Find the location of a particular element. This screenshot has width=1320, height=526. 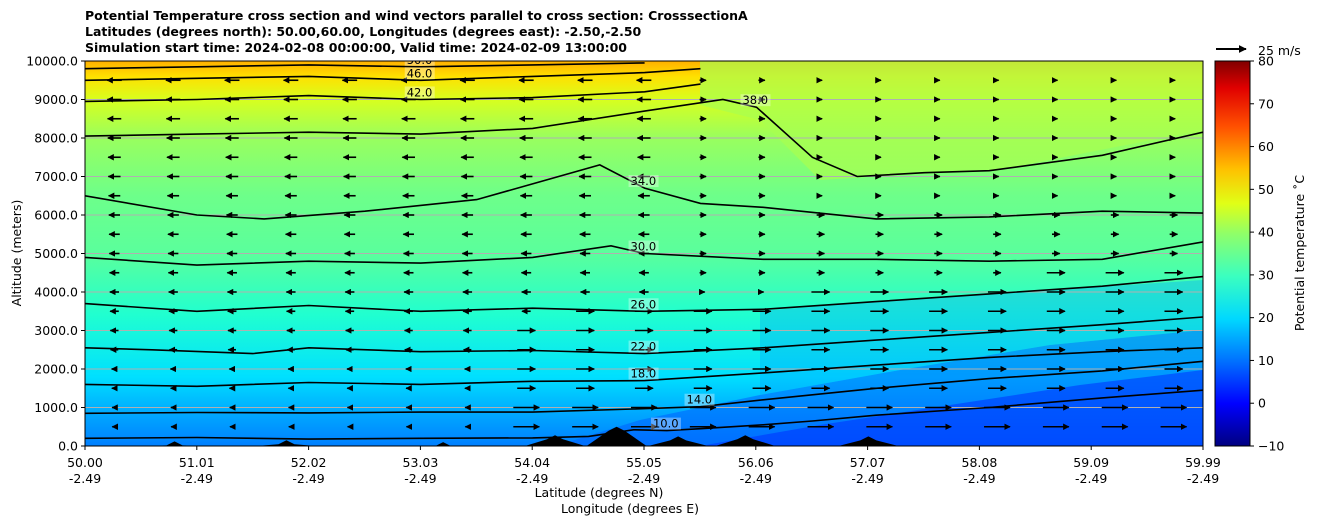

x-axis-label-2: Longitude (degrees E) is located at coordinates (630, 508).